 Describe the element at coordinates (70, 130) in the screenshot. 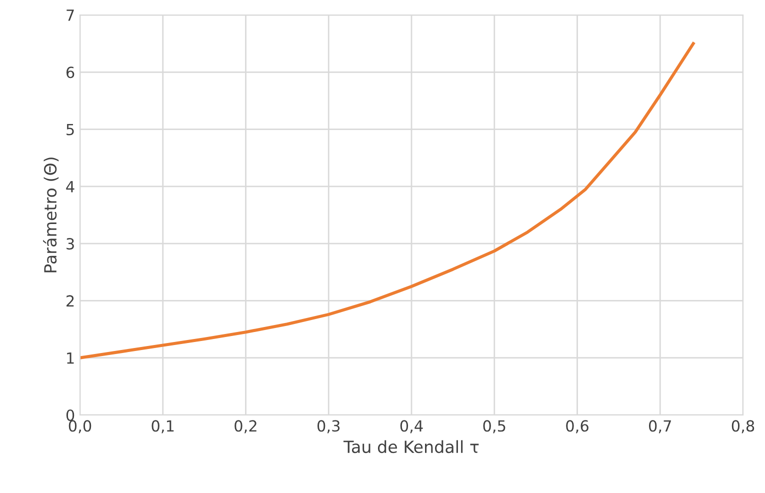

I see `y-tick-label: 5` at that location.